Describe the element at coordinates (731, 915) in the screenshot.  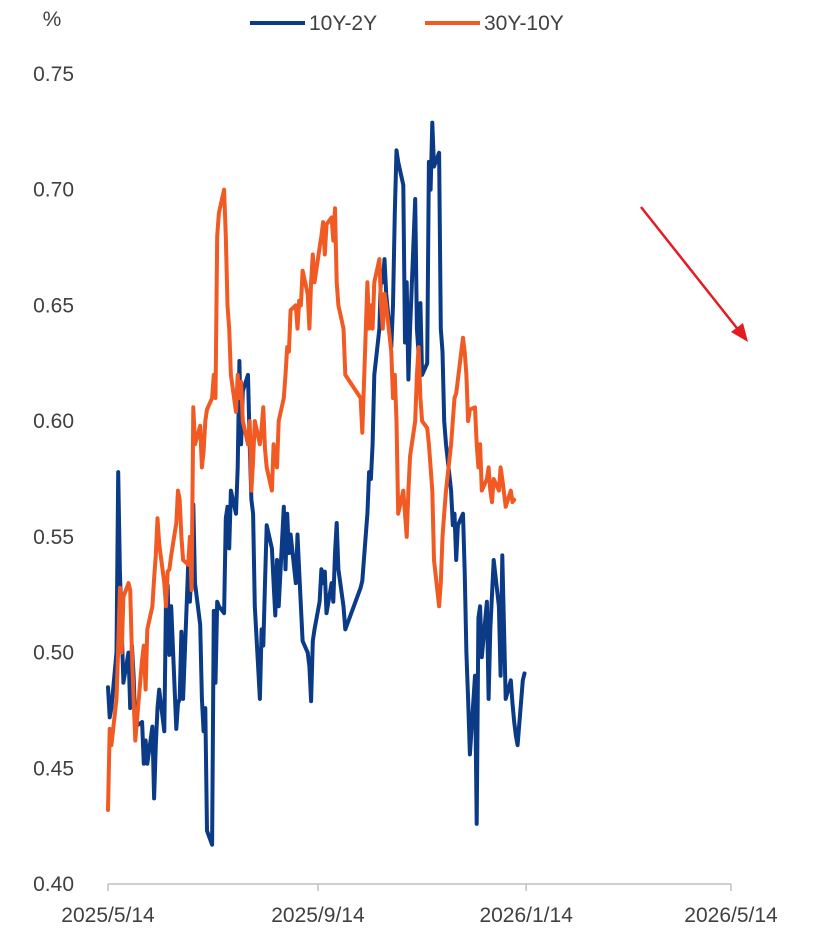
I see `x-tick-label: 2026/5/14` at that location.